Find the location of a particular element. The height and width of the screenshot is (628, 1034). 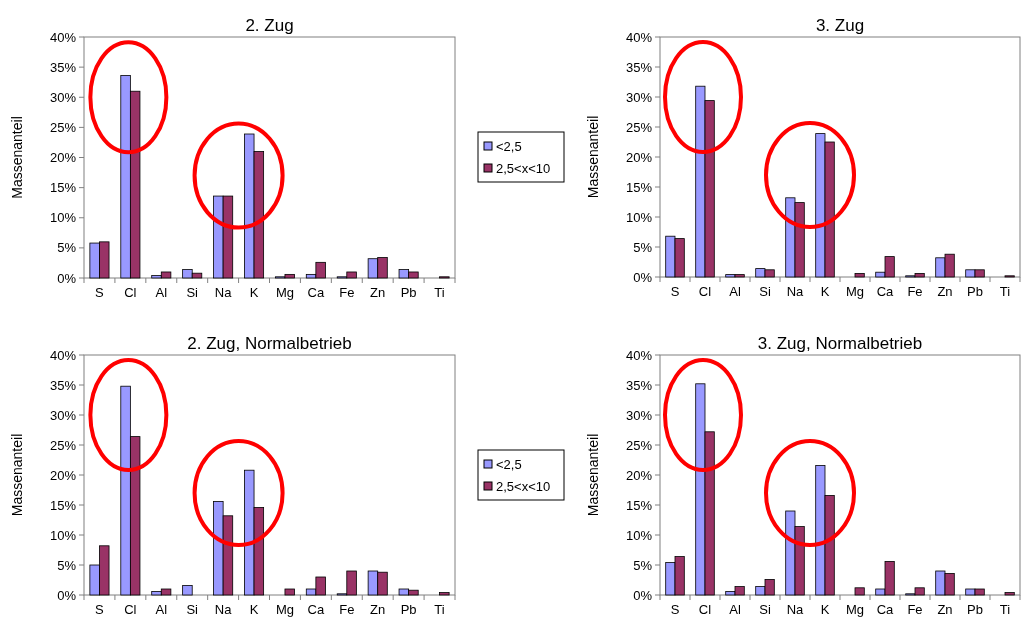

chart-title: 2. Zug, Normalbetrieb is located at coordinates (269, 343).